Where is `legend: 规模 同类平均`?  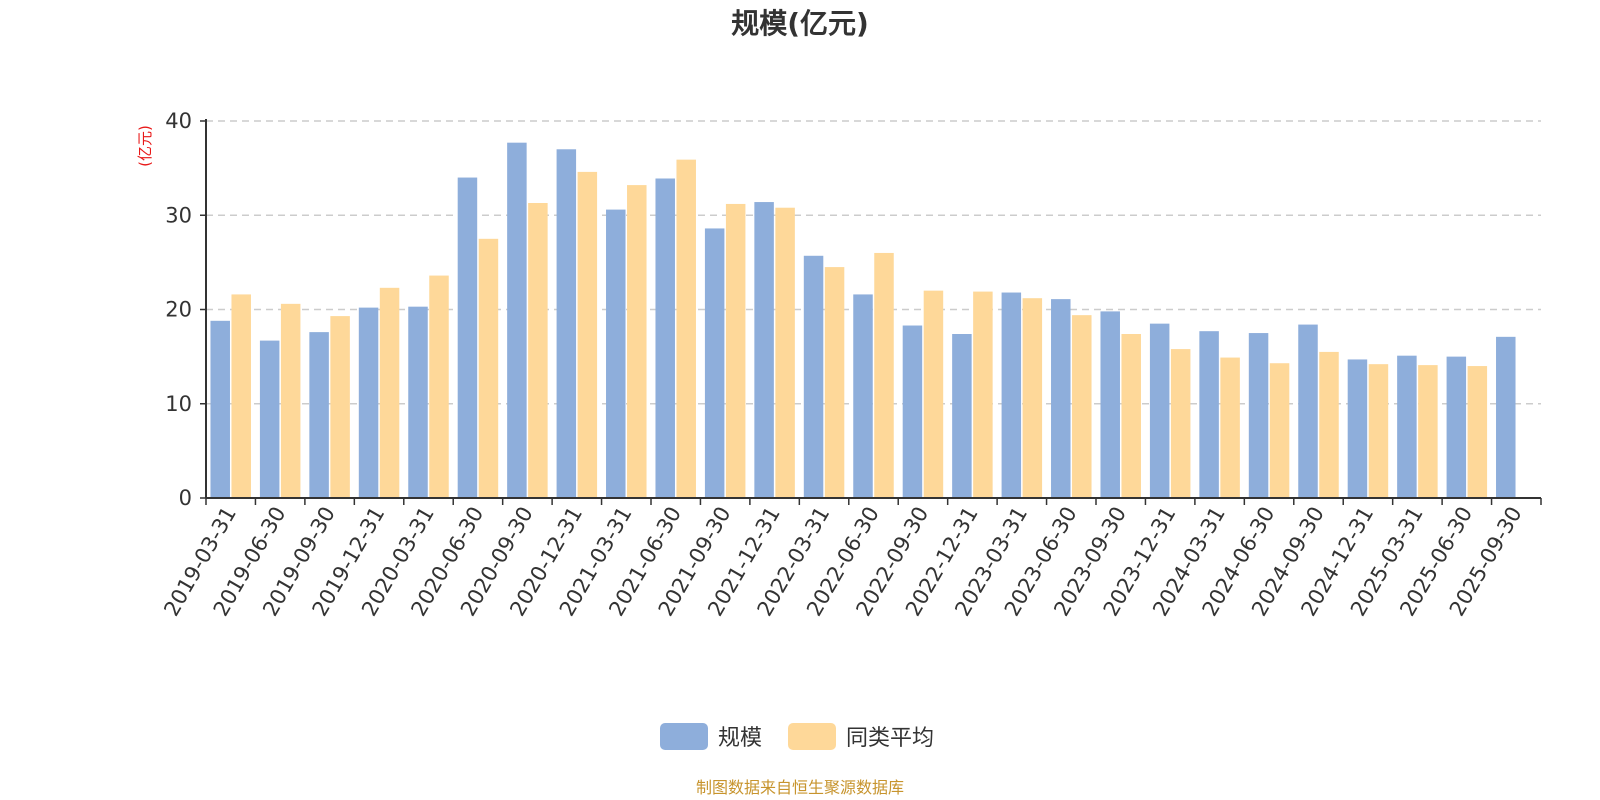 legend: 规模 同类平均 is located at coordinates (797, 737).